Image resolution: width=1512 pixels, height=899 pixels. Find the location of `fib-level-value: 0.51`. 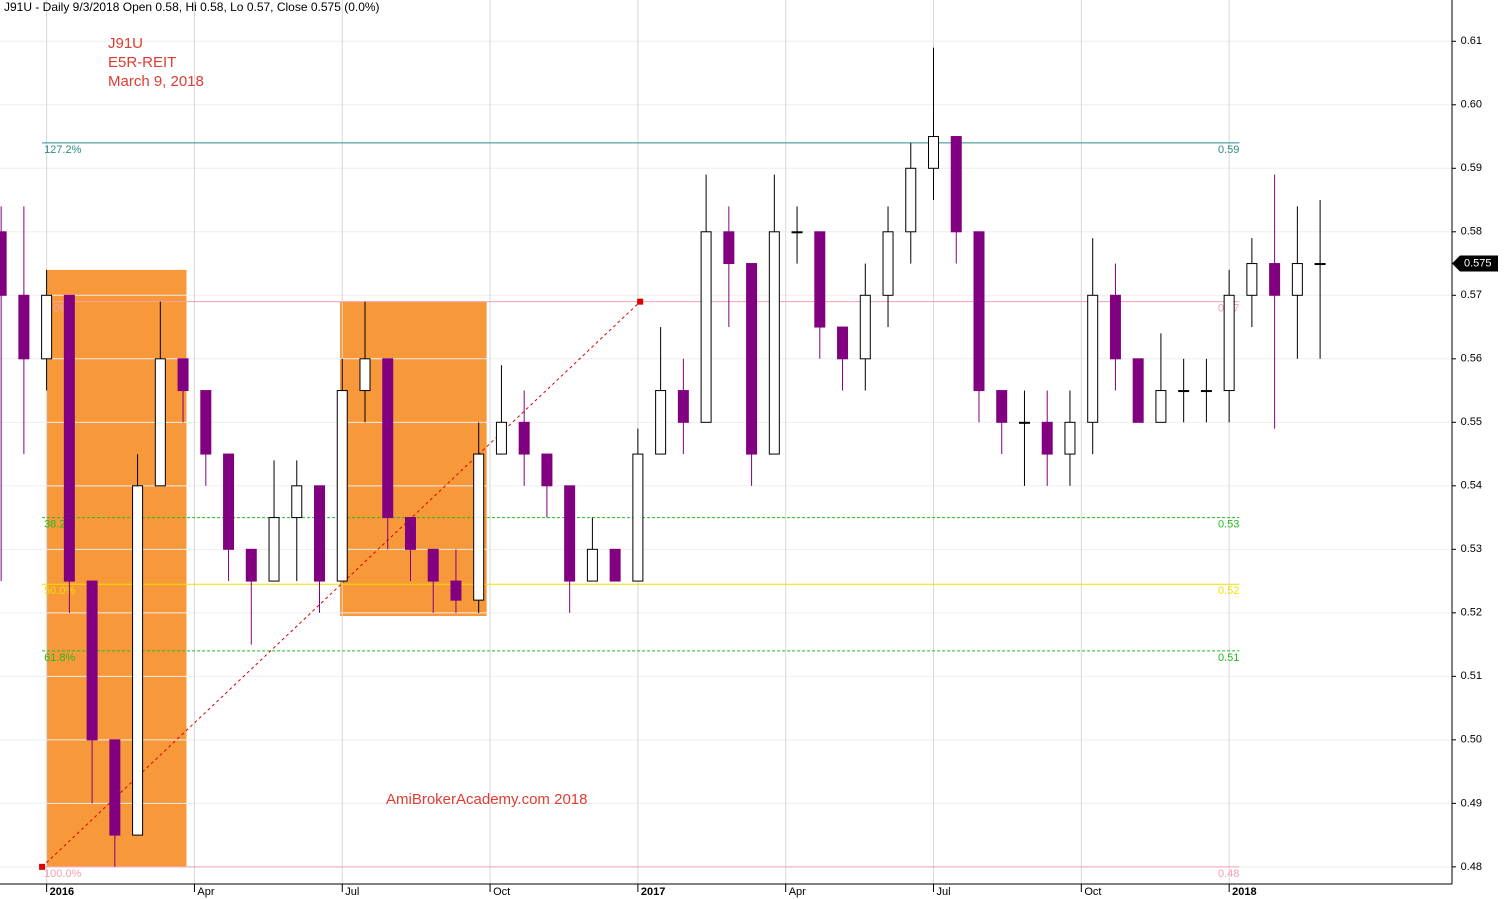

fib-level-value: 0.51 is located at coordinates (1228, 658).